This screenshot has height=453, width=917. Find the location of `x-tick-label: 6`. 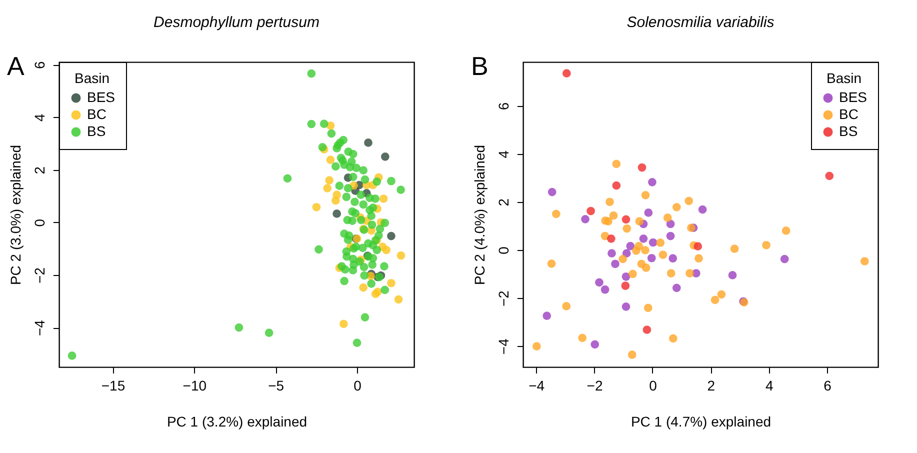

x-tick-label: 6 is located at coordinates (828, 386).